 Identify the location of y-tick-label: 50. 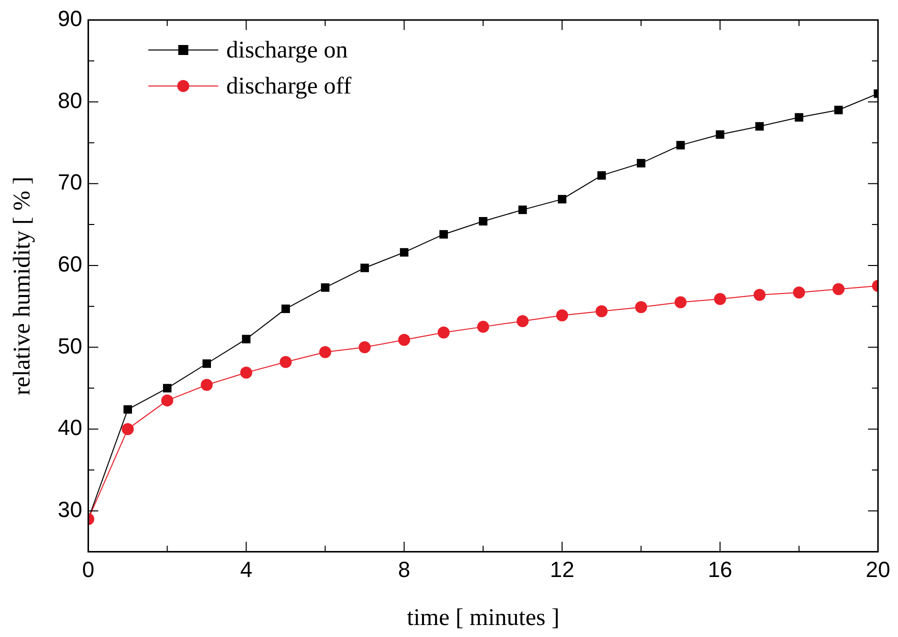
(70, 345).